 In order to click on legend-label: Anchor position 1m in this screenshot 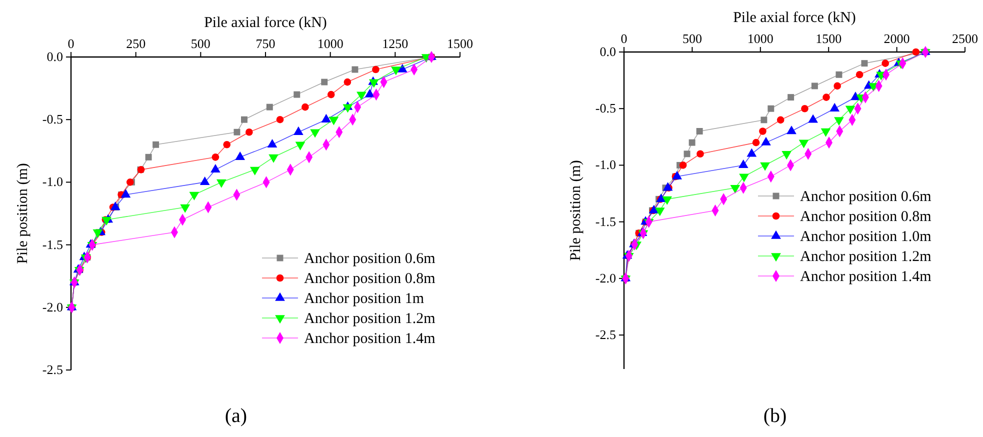, I will do `click(364, 299)`.